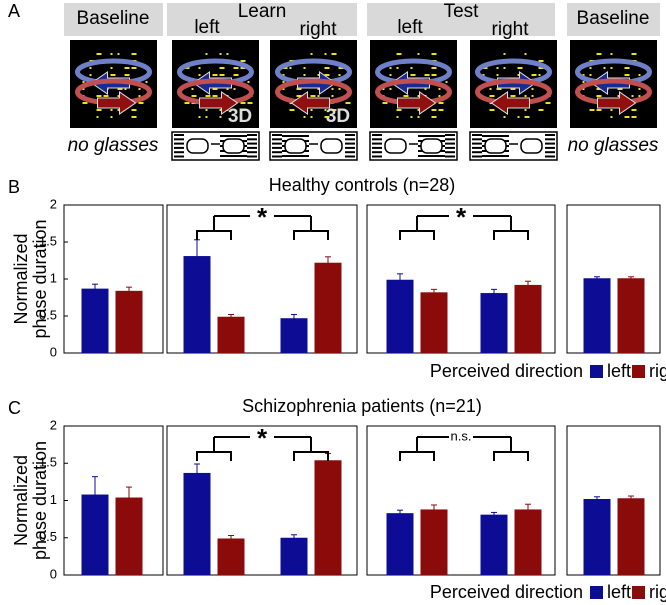 Image resolution: width=666 pixels, height=605 pixels. I want to click on y-tick-label: 0, so click(53, 573).